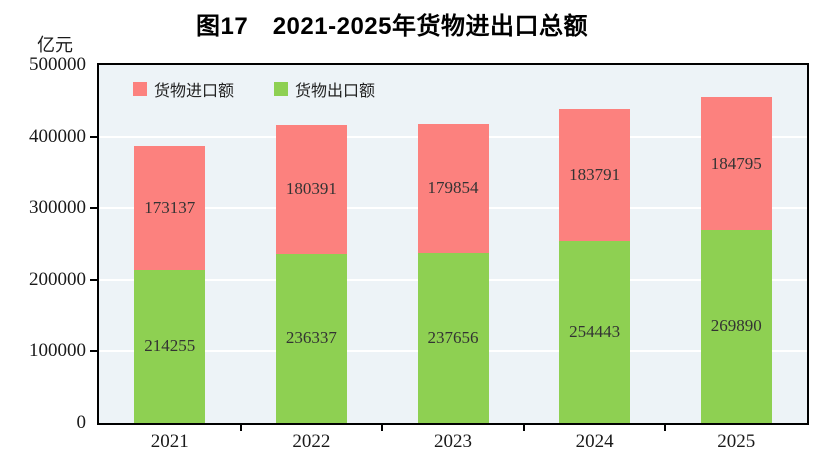  Describe the element at coordinates (254, 89) in the screenshot. I see `legend: 货物进口额 货物出口额` at that location.